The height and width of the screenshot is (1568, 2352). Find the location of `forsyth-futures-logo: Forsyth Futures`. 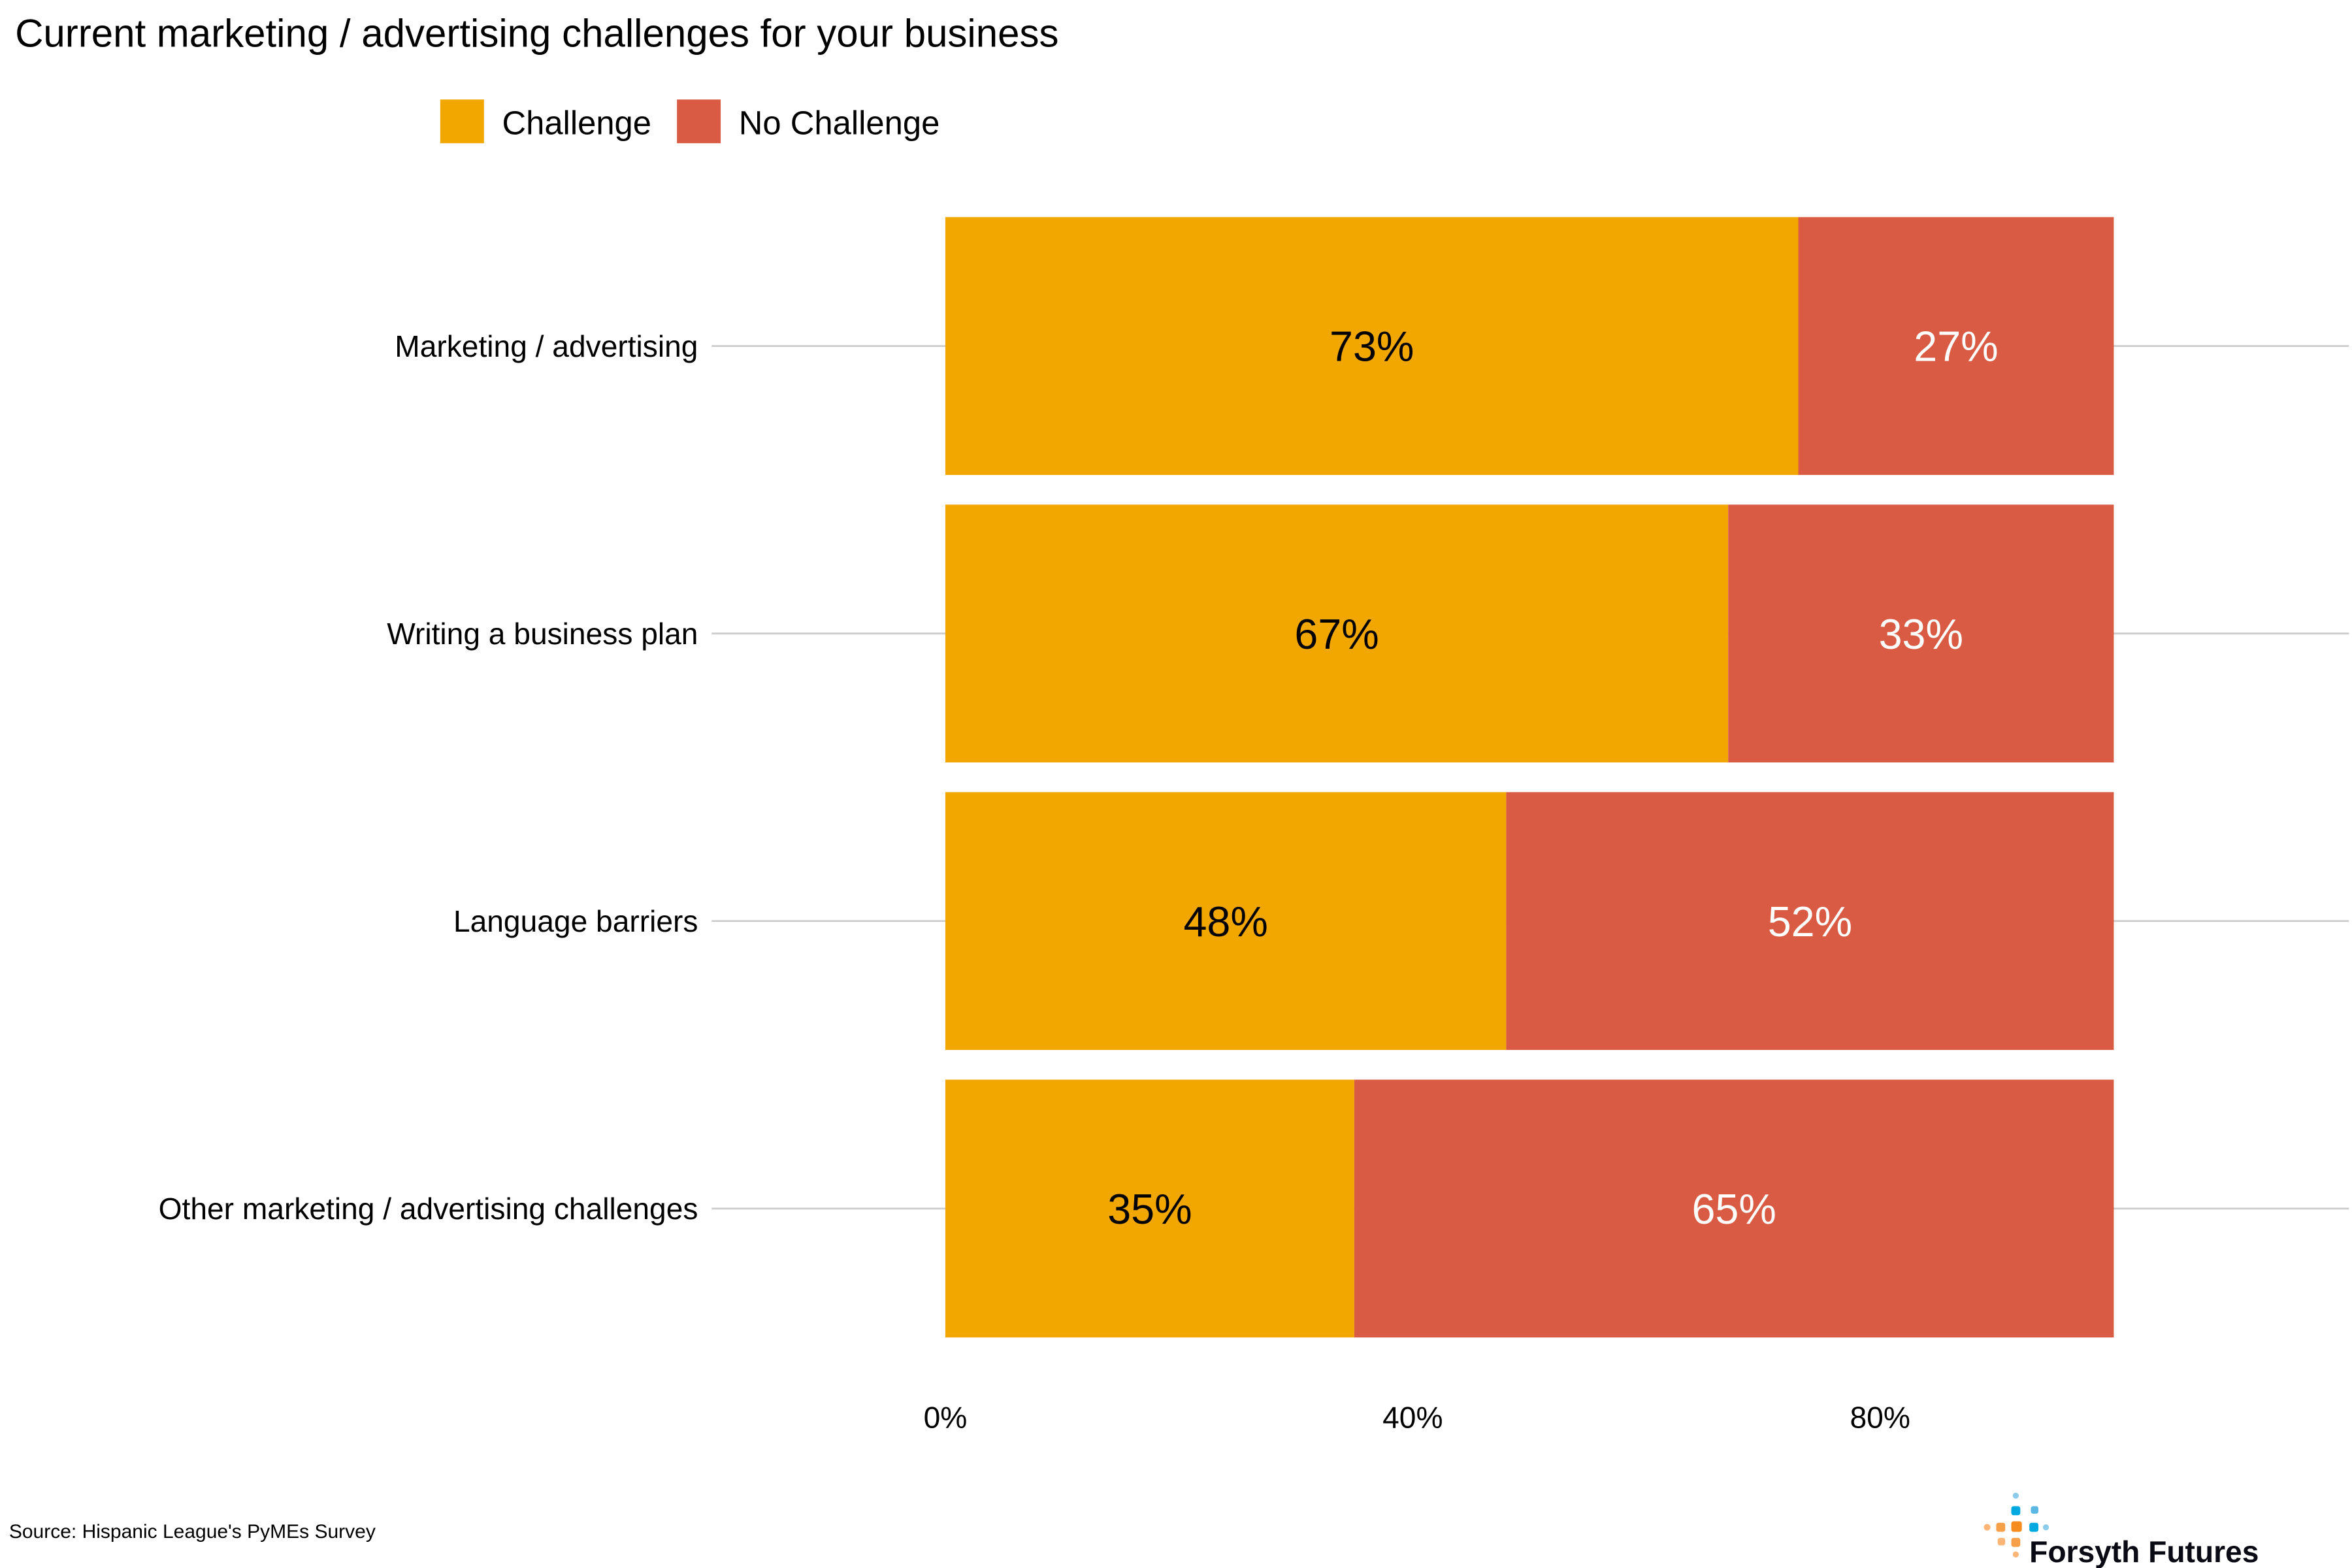

forsyth-futures-logo: Forsyth Futures is located at coordinates (2121, 1530).